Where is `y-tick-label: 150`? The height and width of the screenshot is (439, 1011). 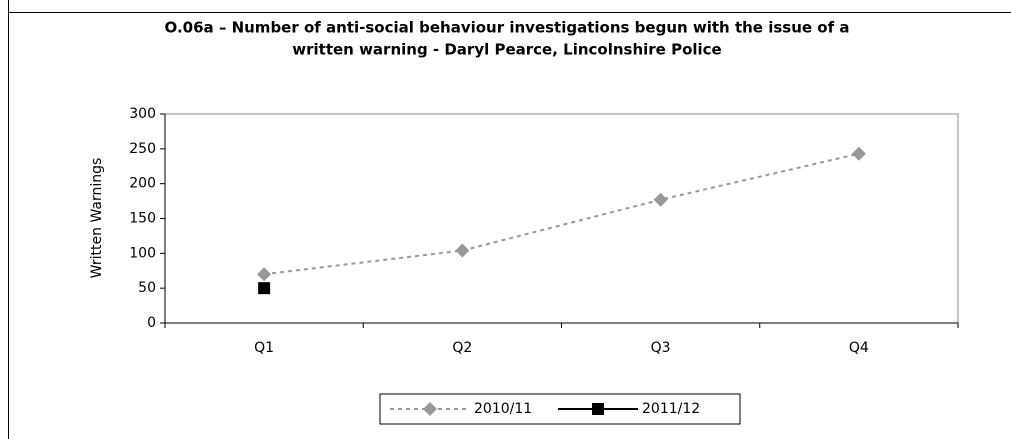 y-tick-label: 150 is located at coordinates (142, 219).